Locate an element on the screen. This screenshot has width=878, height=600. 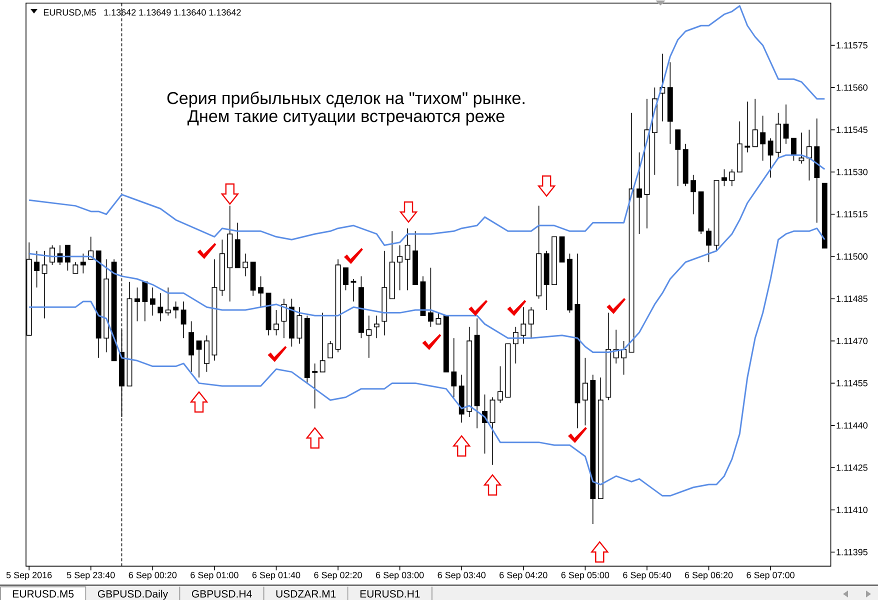
y-tick-label: 1.11500 is located at coordinates (852, 256).